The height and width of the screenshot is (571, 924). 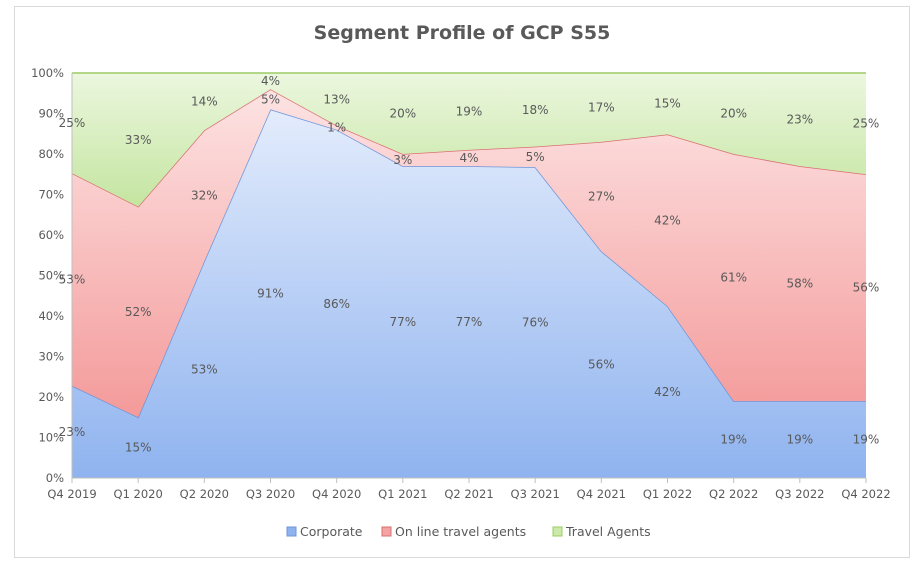 I want to click on legend-label-corporate: Corporate, so click(x=331, y=531).